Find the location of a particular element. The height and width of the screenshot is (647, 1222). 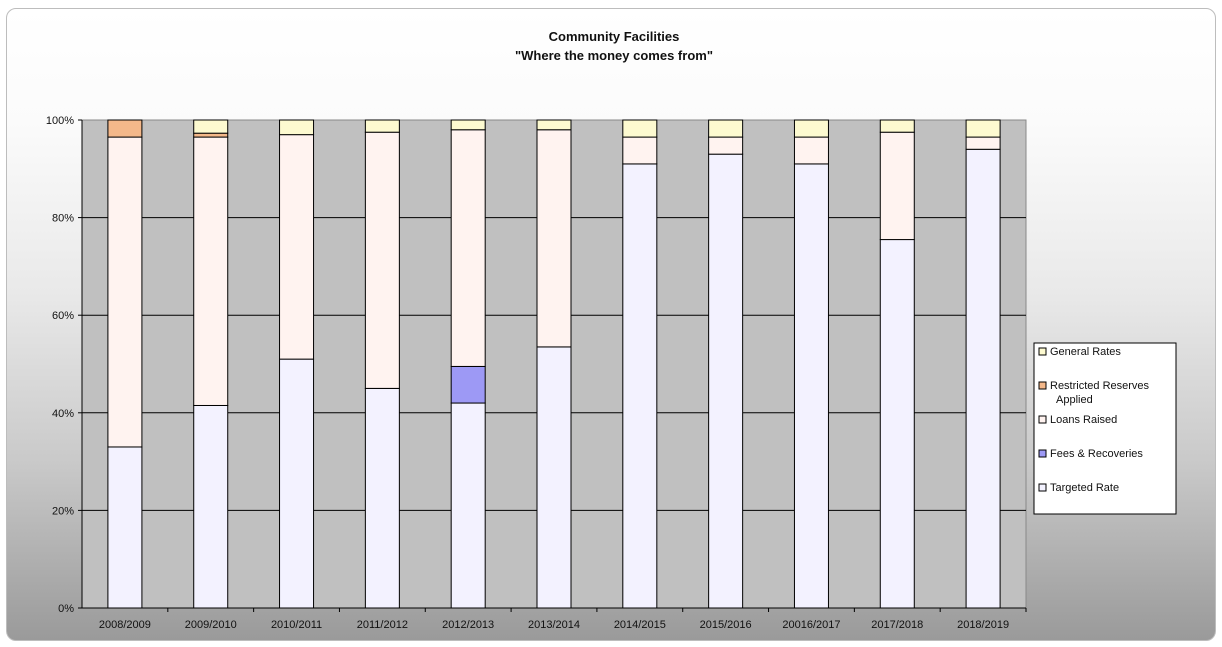

y-tick-label: 60% is located at coordinates (63, 316).